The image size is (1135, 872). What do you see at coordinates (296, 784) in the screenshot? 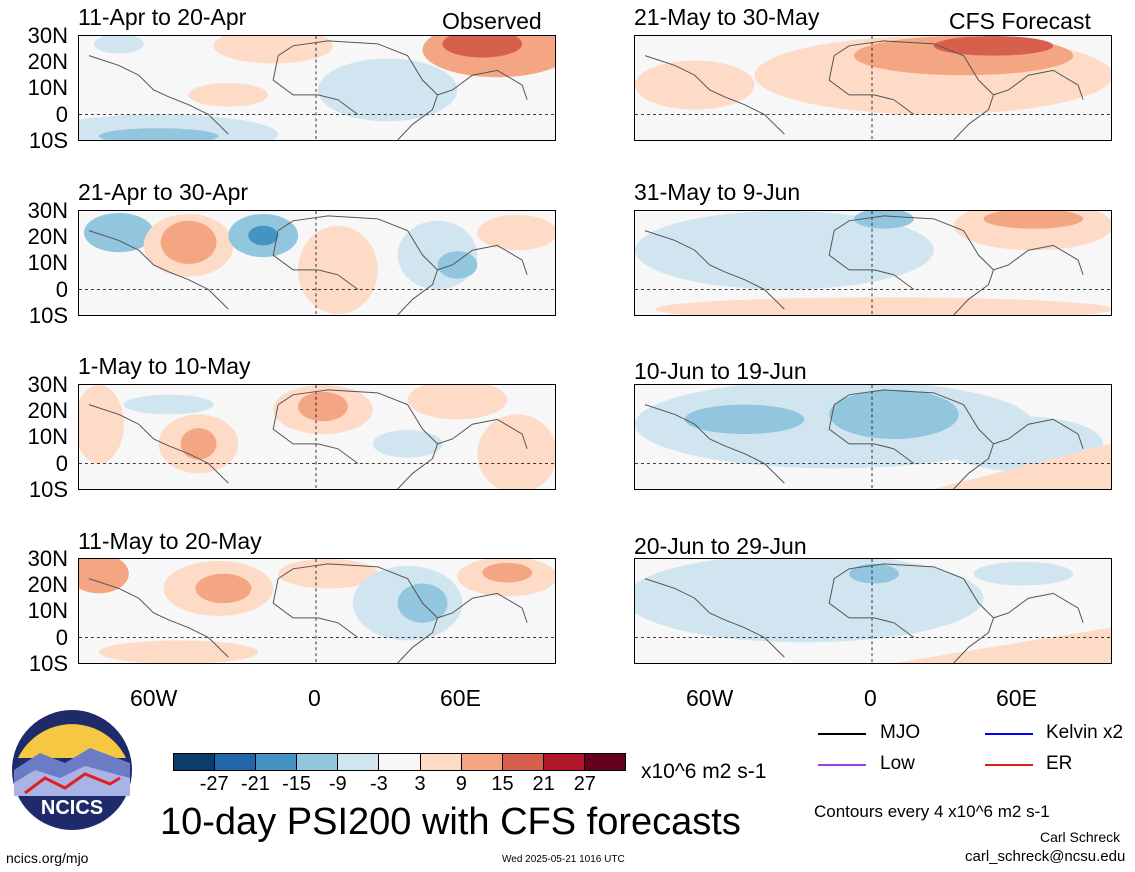
I see `colorbar-tick-label: -15` at bounding box center [296, 784].